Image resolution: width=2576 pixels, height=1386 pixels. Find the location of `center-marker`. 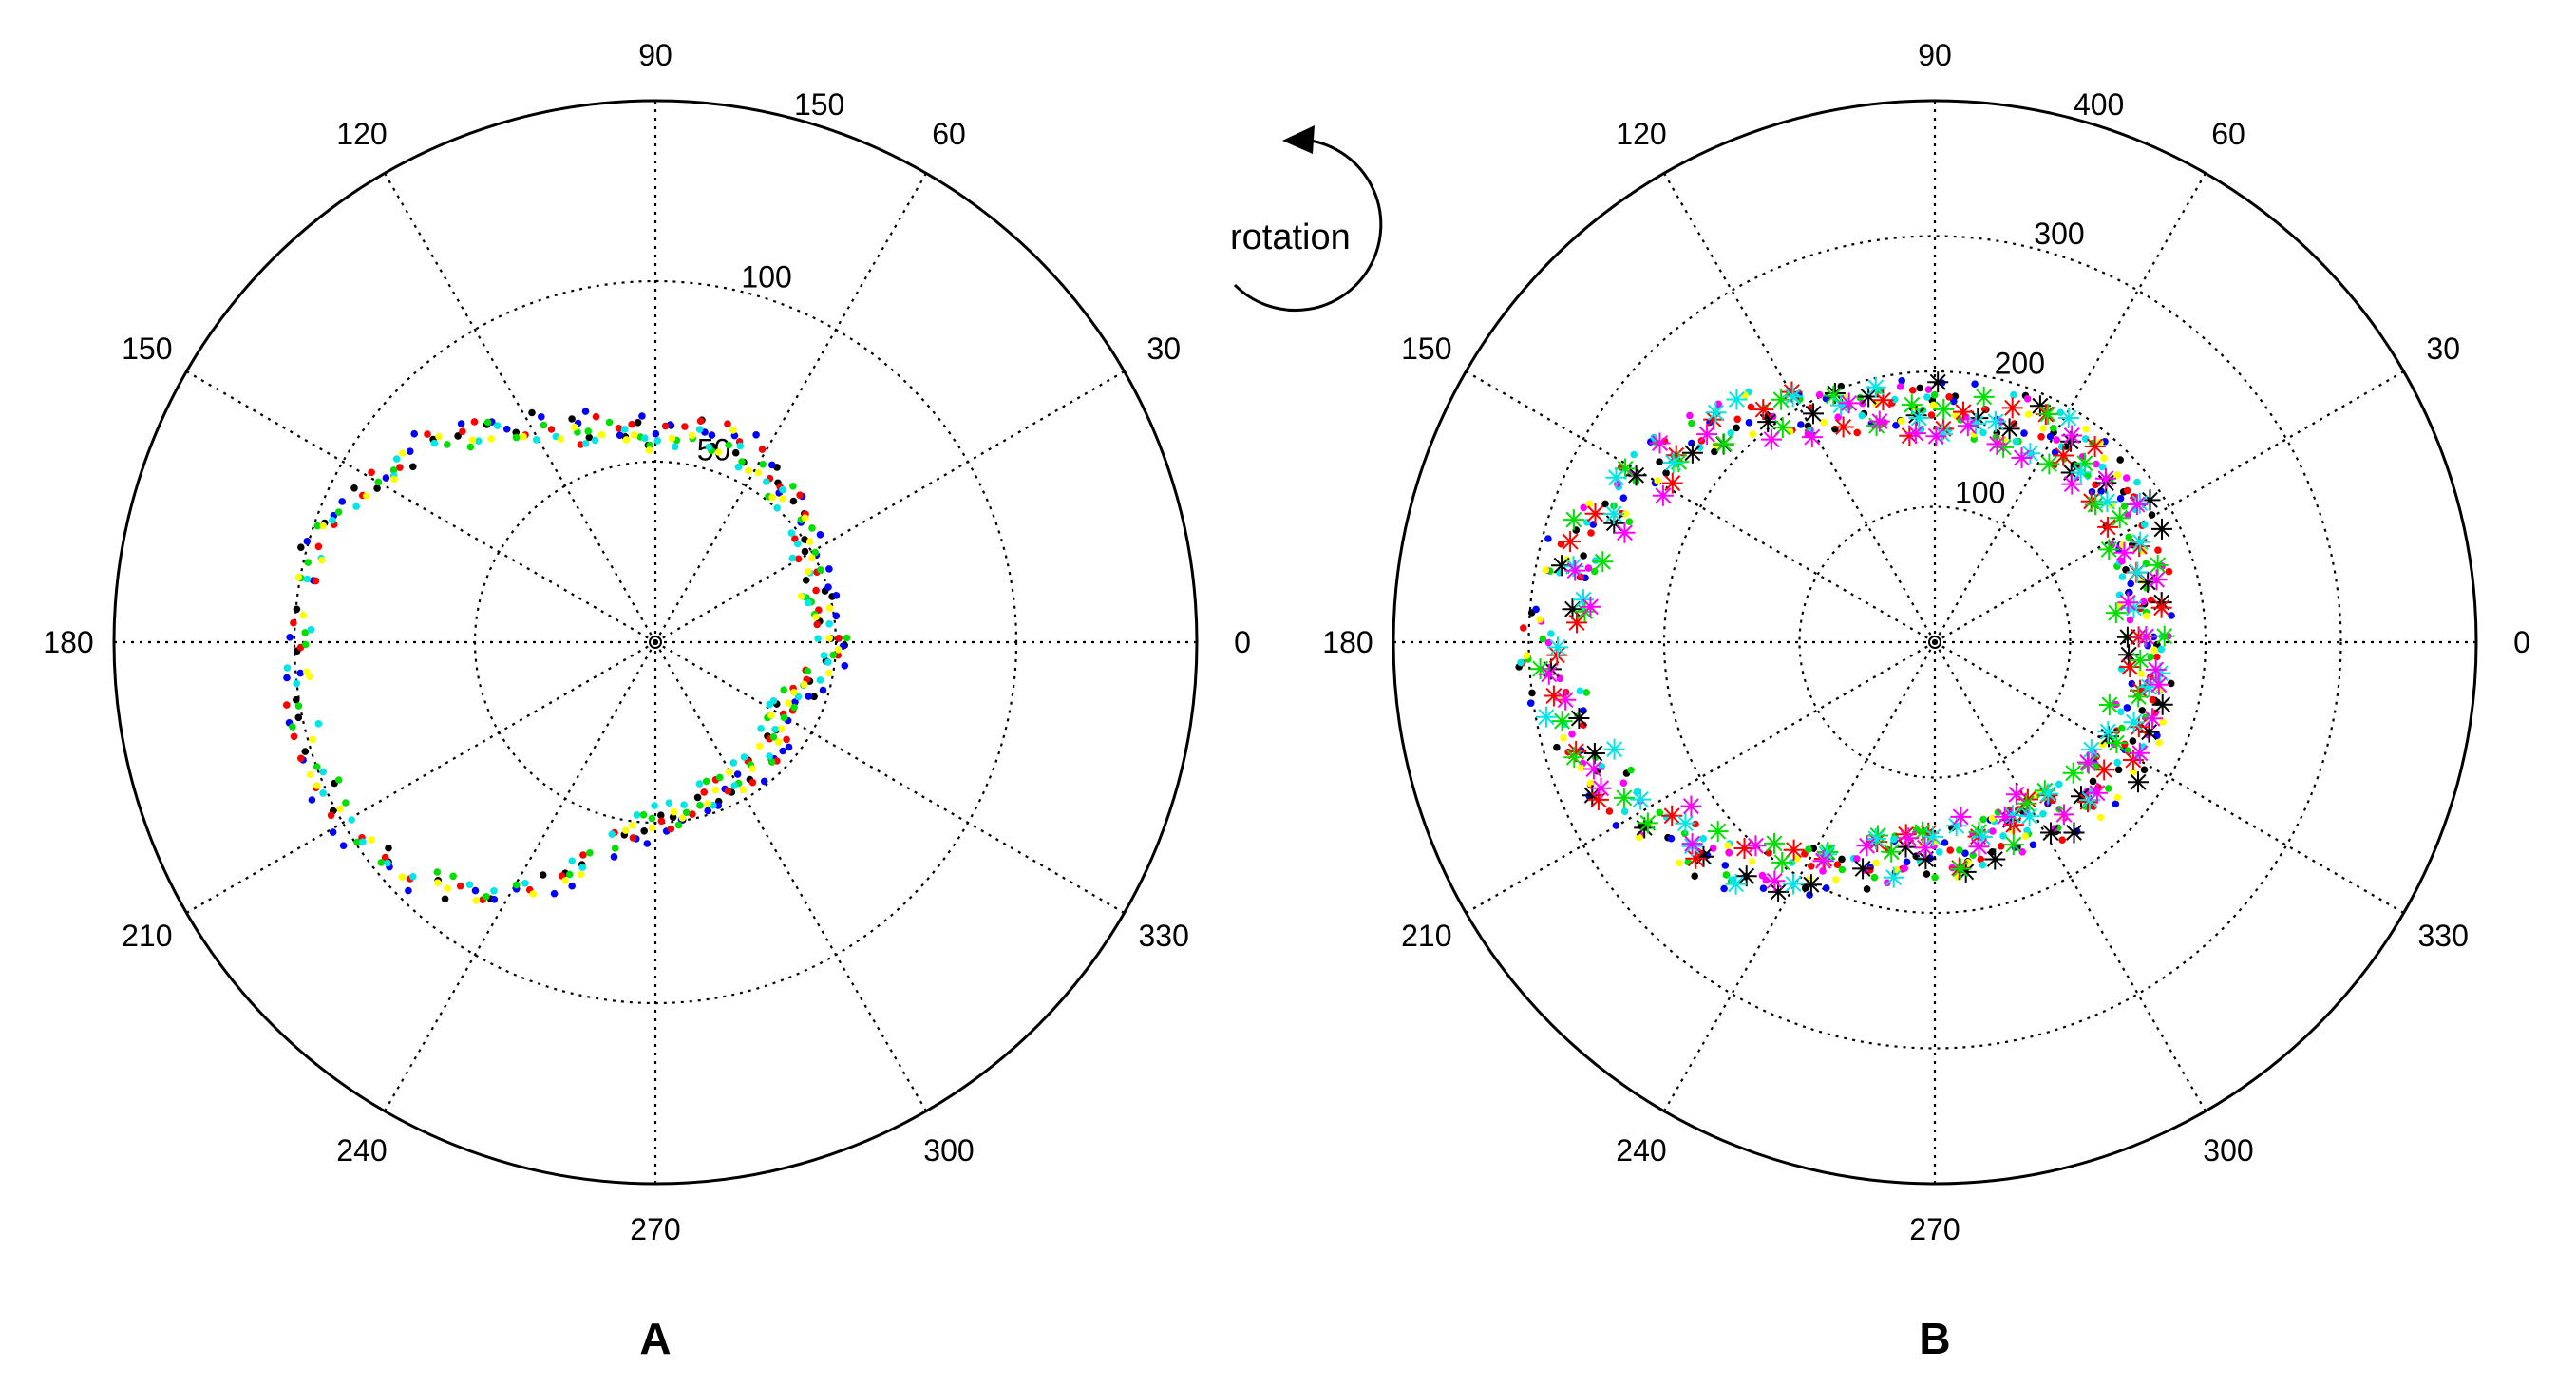

center-marker is located at coordinates (655, 642).